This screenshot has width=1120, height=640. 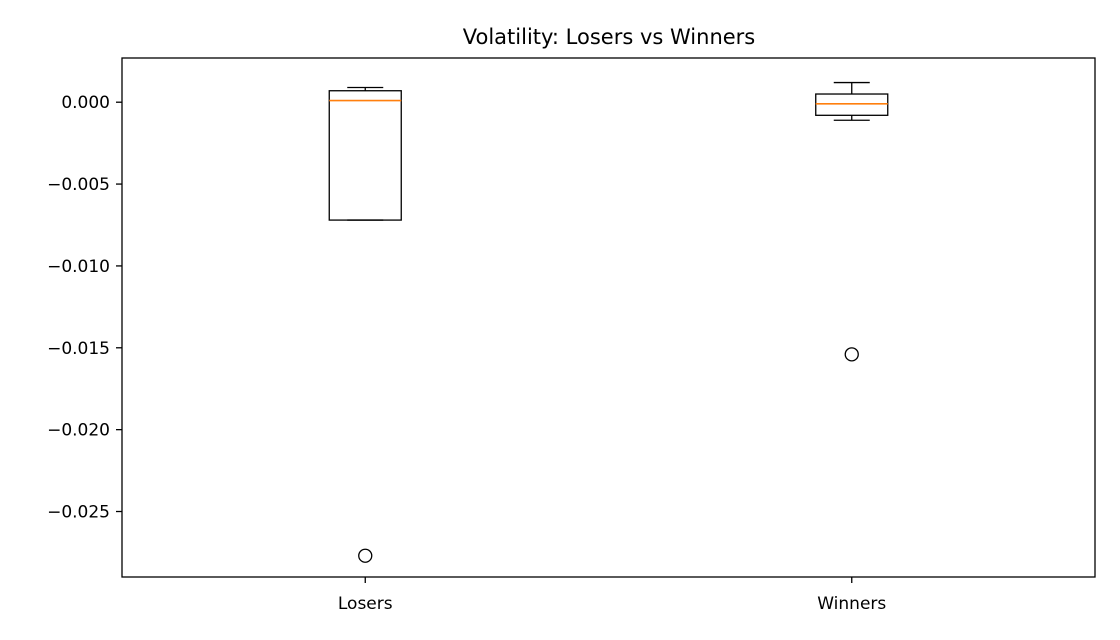 What do you see at coordinates (85, 103) in the screenshot?
I see `y-tick-label: 0.000` at bounding box center [85, 103].